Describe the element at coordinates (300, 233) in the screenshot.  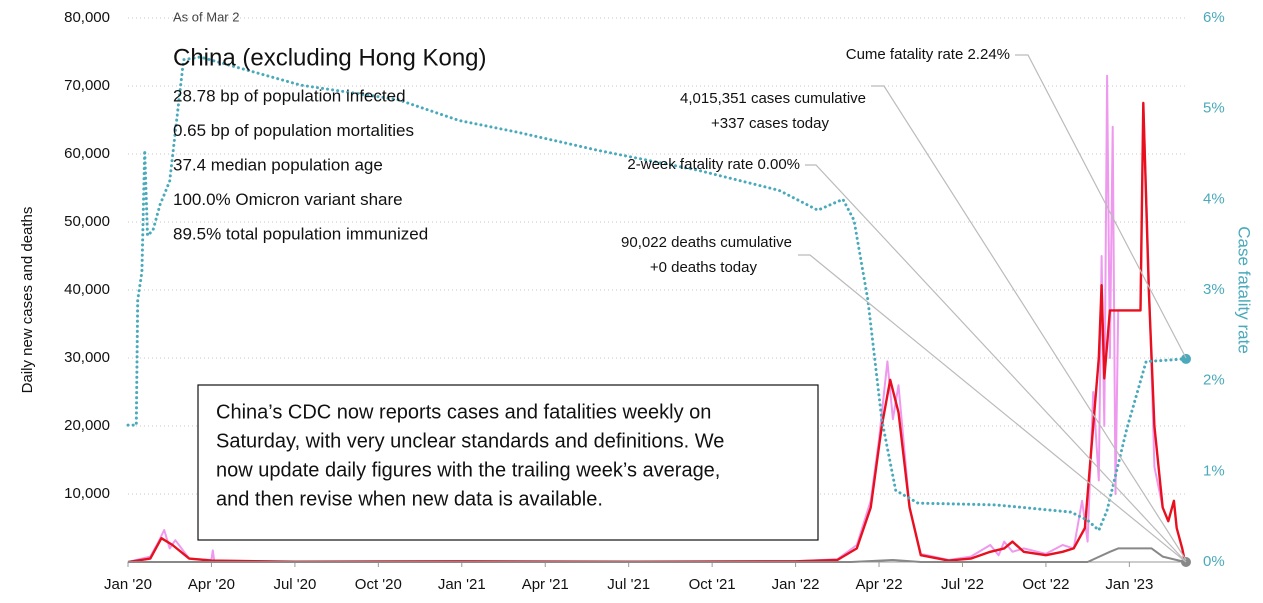
I see `stat-line: 89.5% total population immunized` at that location.